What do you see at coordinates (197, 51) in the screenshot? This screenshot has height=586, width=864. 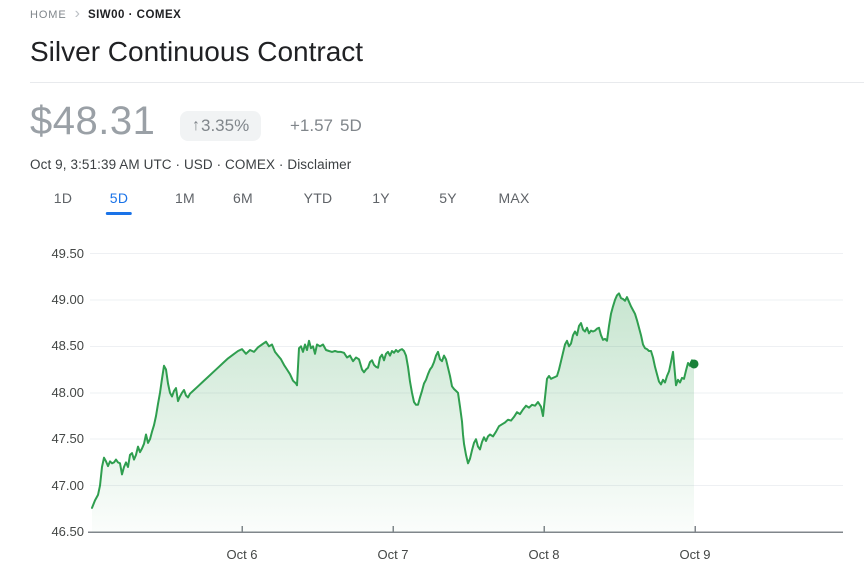 I see `page-title: Silver Continuous Contract` at bounding box center [197, 51].